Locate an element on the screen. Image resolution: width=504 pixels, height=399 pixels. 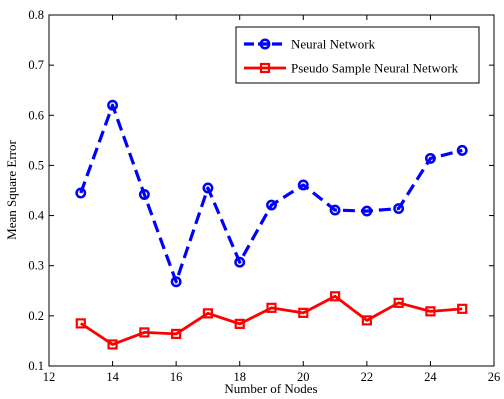
x-tick-label: 22 is located at coordinates (367, 377).